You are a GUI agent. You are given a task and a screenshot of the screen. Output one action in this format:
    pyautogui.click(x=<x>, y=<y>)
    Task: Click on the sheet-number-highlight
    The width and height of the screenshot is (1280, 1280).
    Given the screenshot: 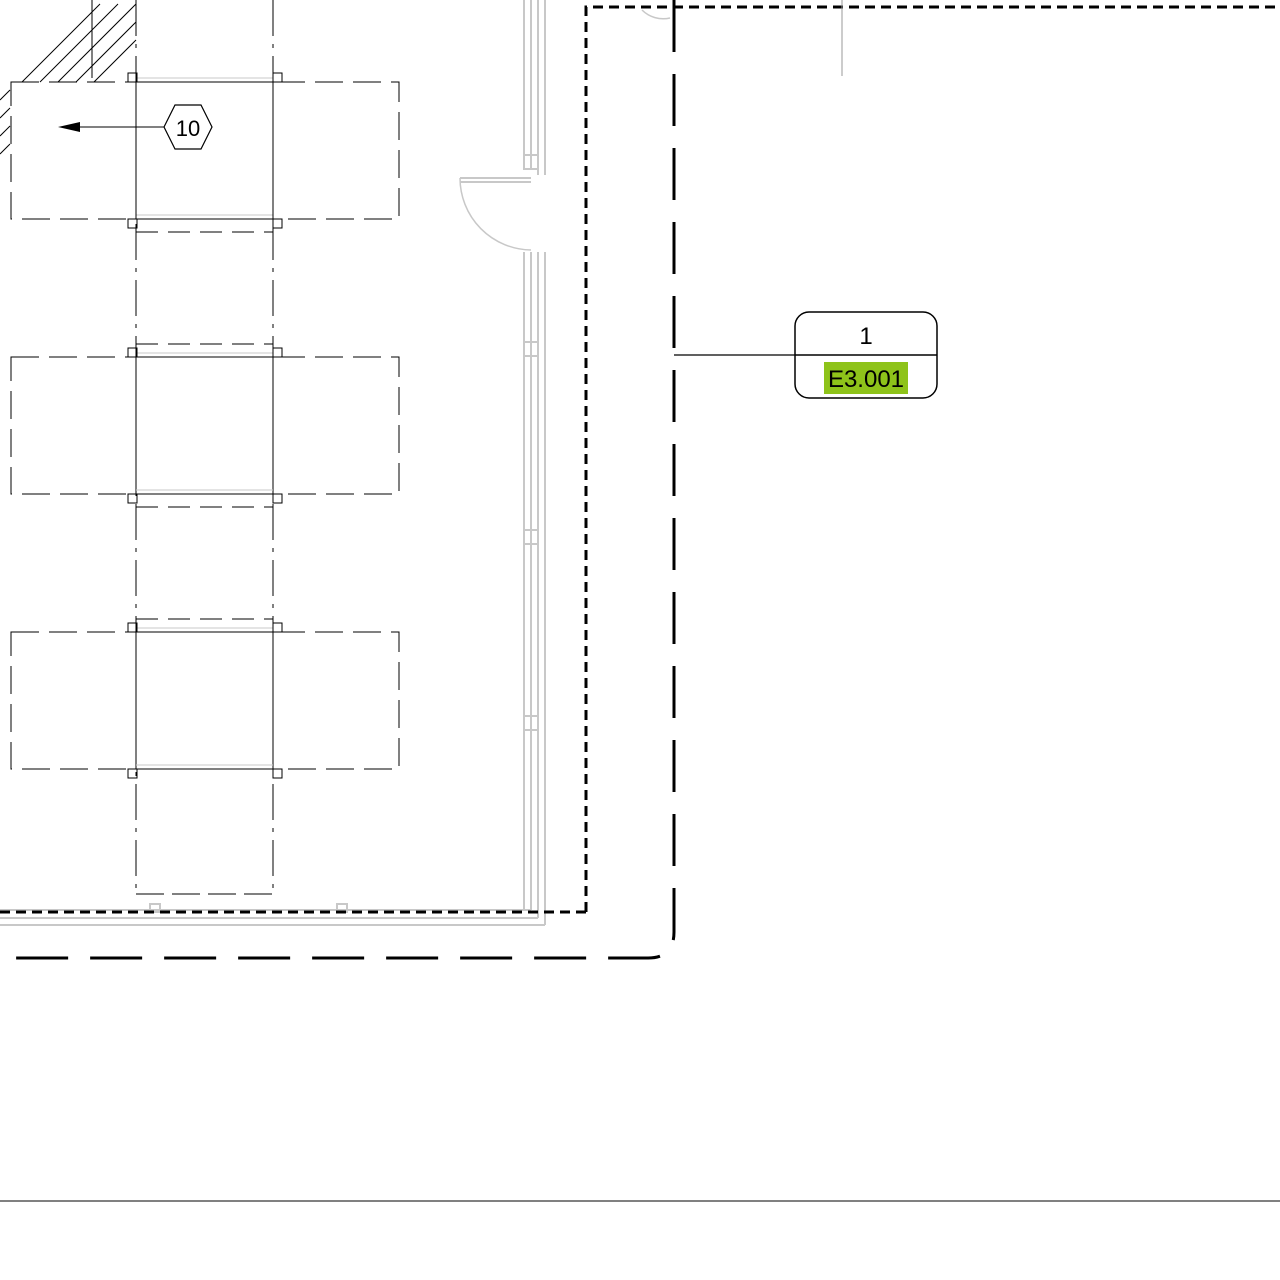 What is the action you would take?
    pyautogui.click(x=866, y=378)
    